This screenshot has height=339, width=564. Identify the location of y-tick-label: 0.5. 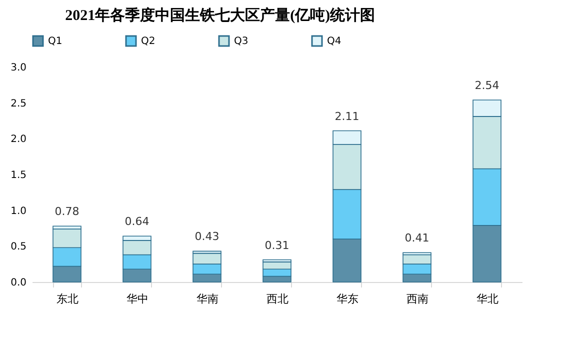
(18, 247).